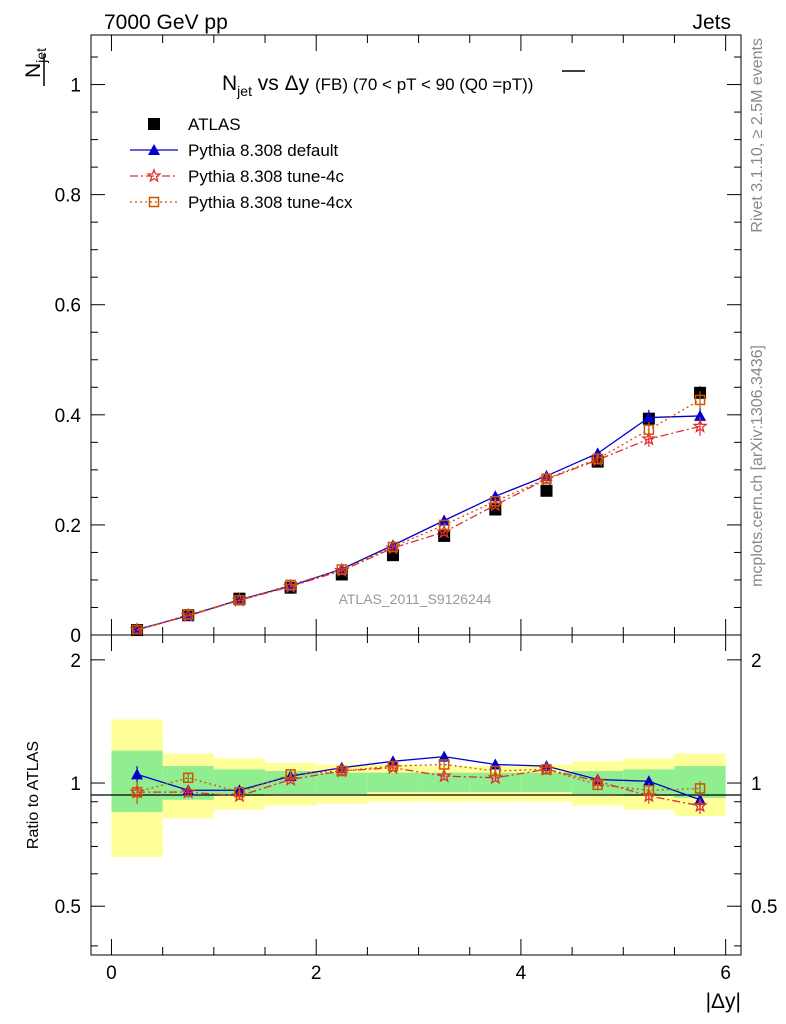 This screenshot has width=786, height=1024. I want to click on ratio-series-layer, so click(418, 782).